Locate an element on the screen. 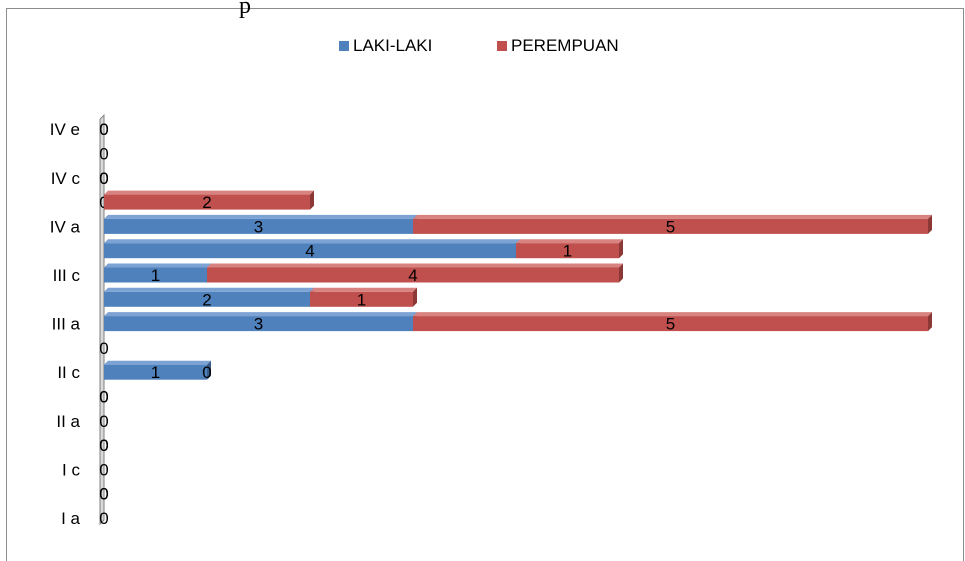 This screenshot has height=561, width=965. category-label: II c is located at coordinates (68, 372).